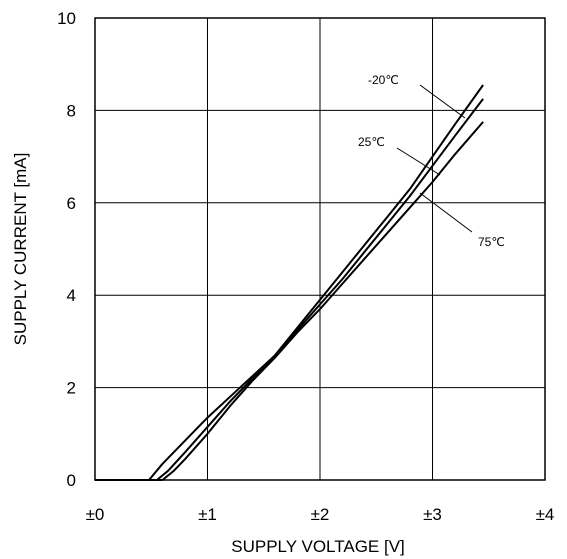 The height and width of the screenshot is (559, 567). What do you see at coordinates (383, 80) in the screenshot?
I see `annotation-minus20: -20℃` at bounding box center [383, 80].